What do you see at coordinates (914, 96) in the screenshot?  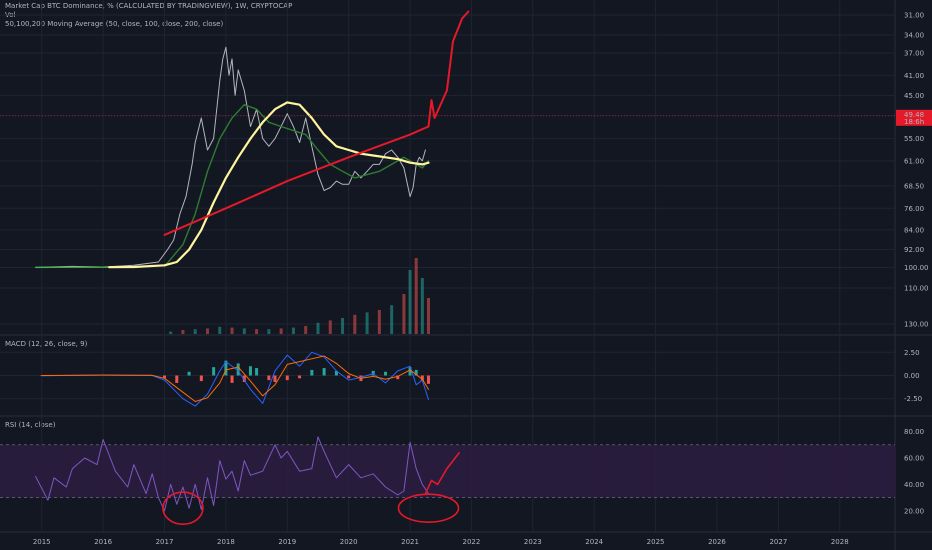 I see `price-tick-label: 45.00` at bounding box center [914, 96].